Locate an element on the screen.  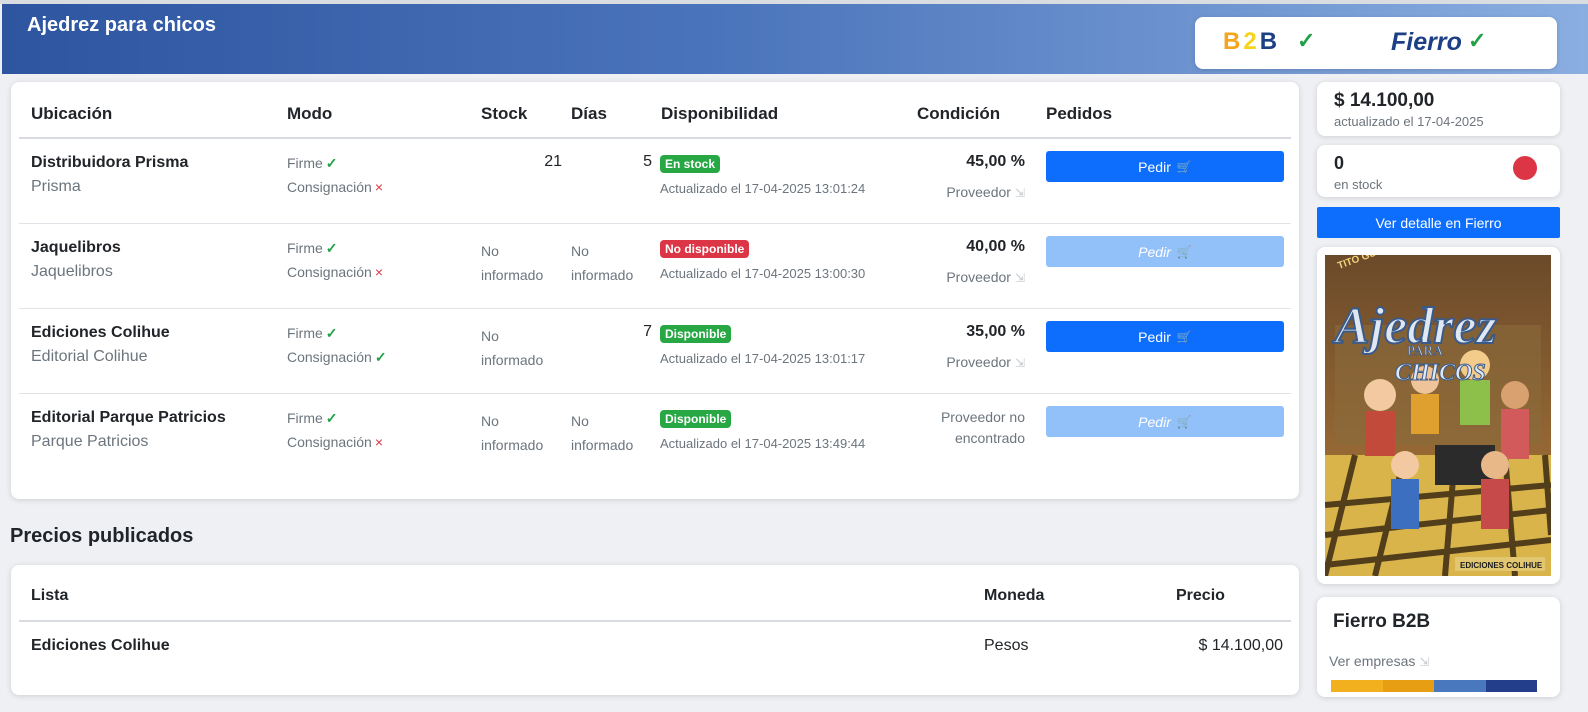
price-updated: actualizado el 17-04-2025 is located at coordinates (1409, 121).